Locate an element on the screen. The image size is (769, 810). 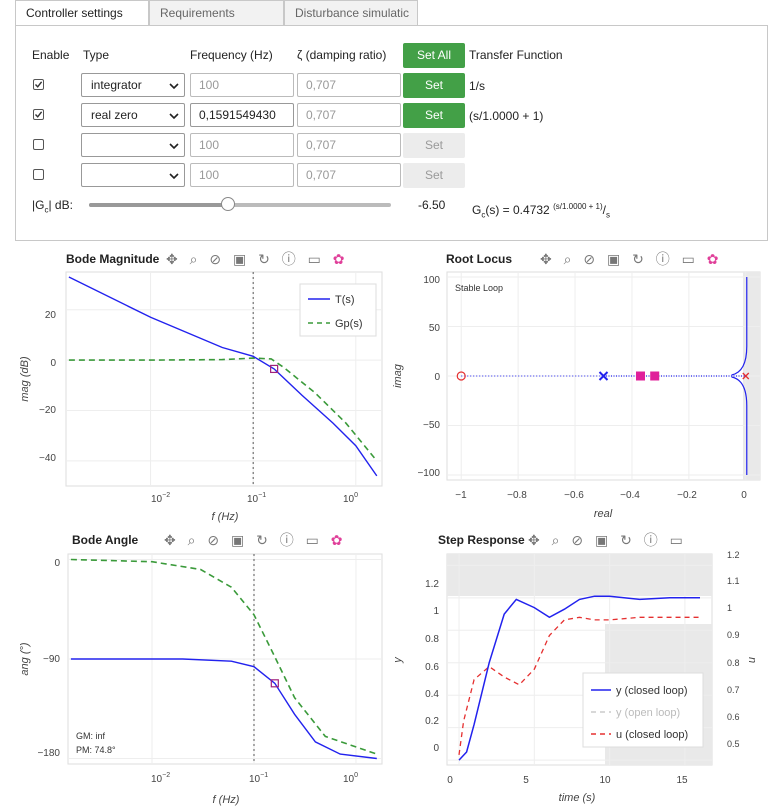
frequency-input-1: 100 is located at coordinates (242, 85).